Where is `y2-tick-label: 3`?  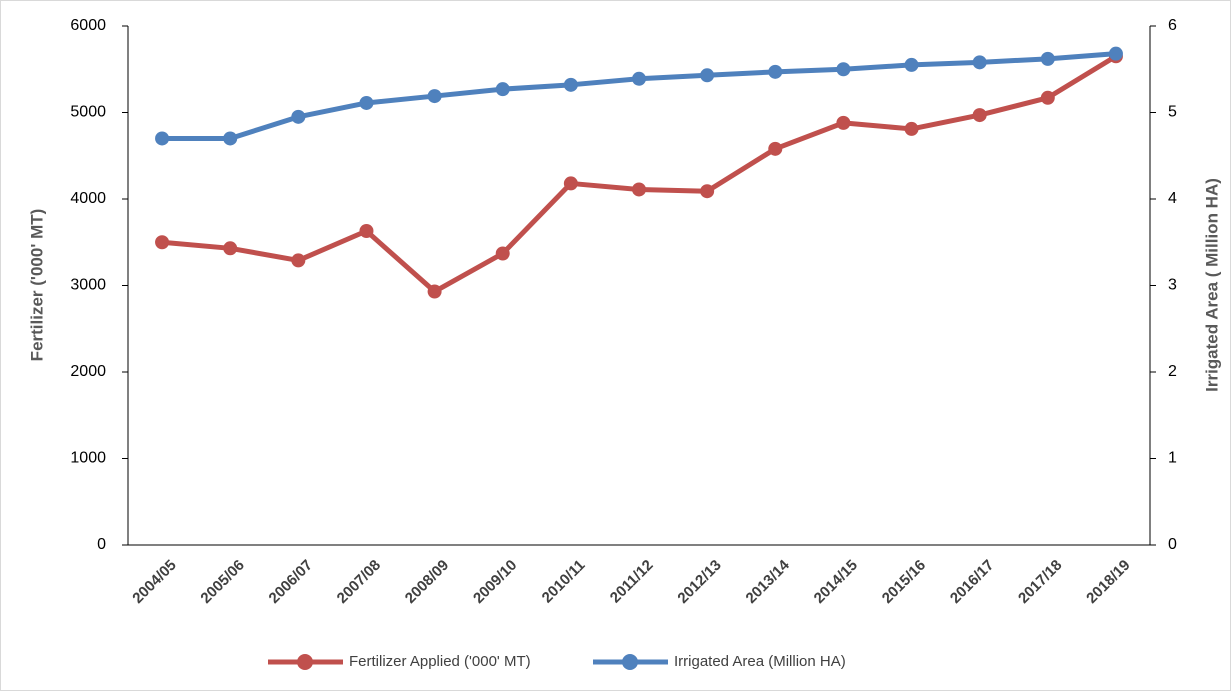 y2-tick-label: 3 is located at coordinates (1172, 285).